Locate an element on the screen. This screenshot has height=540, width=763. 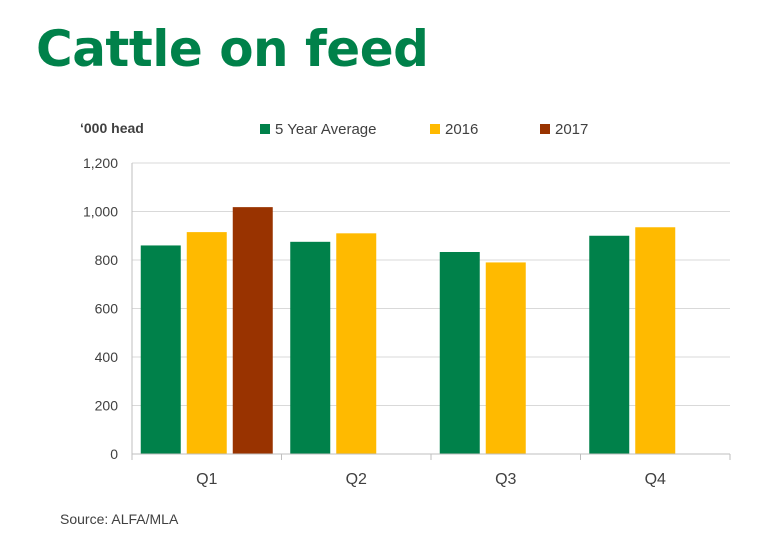
y-tick-label: 600 is located at coordinates (107, 309).